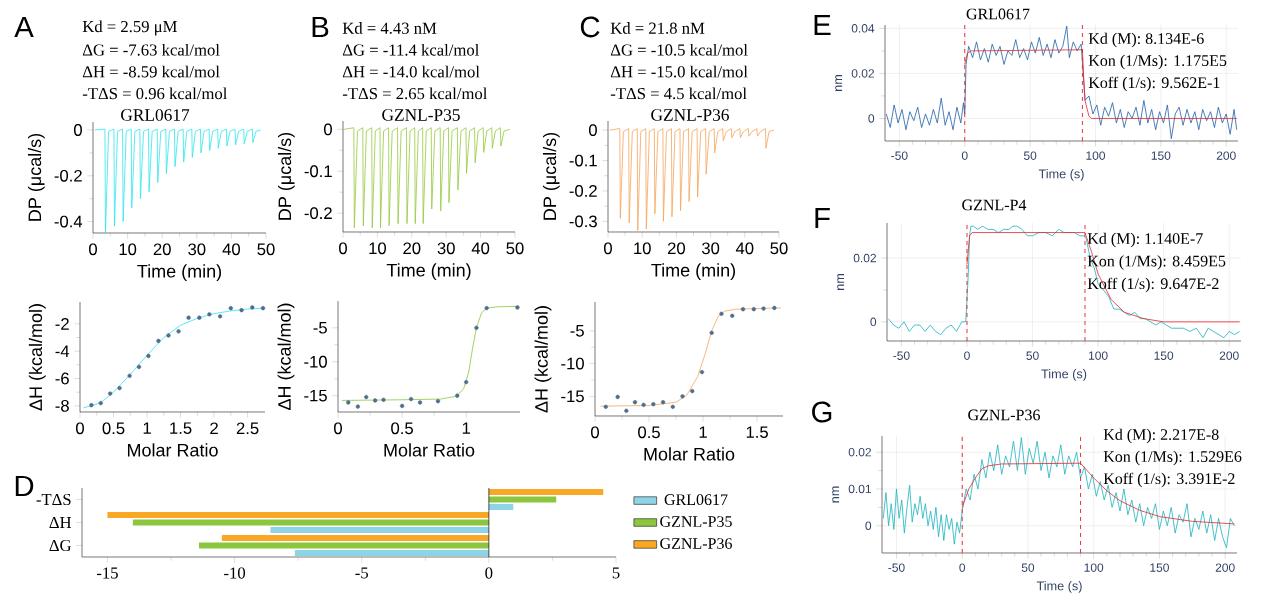 The width and height of the screenshot is (1268, 606). What do you see at coordinates (421, 115) in the screenshot?
I see `chart-title: GZNL-P35` at bounding box center [421, 115].